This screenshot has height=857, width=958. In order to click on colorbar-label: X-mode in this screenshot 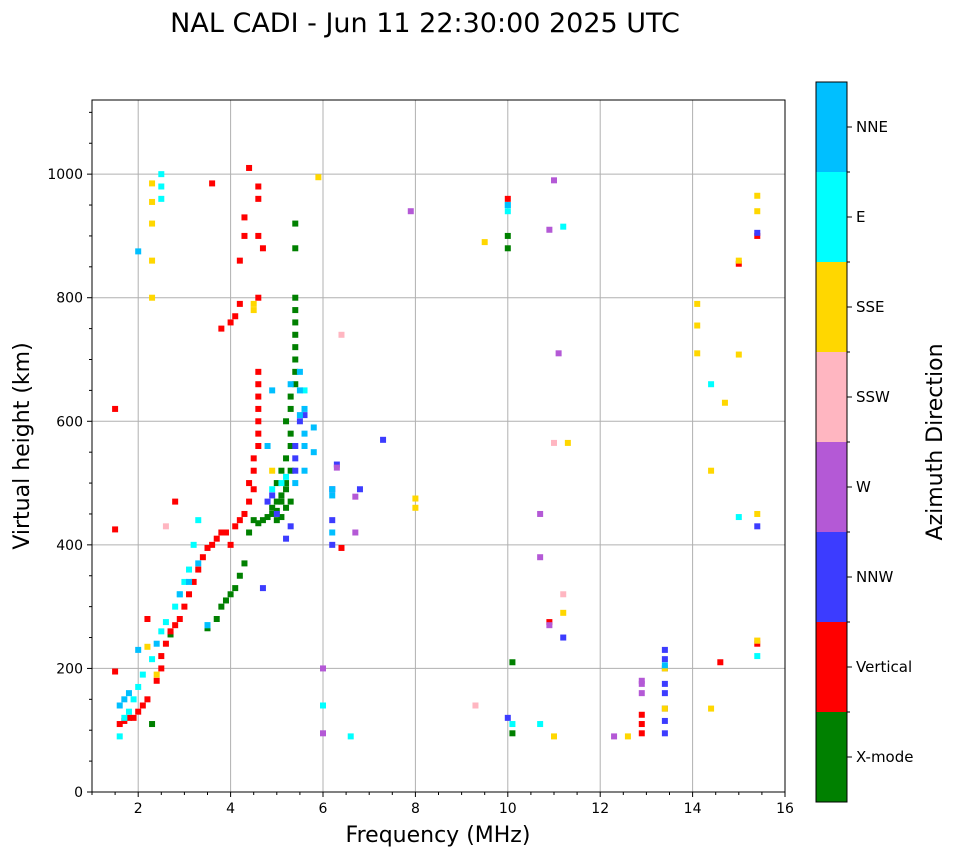, I will do `click(884, 757)`.